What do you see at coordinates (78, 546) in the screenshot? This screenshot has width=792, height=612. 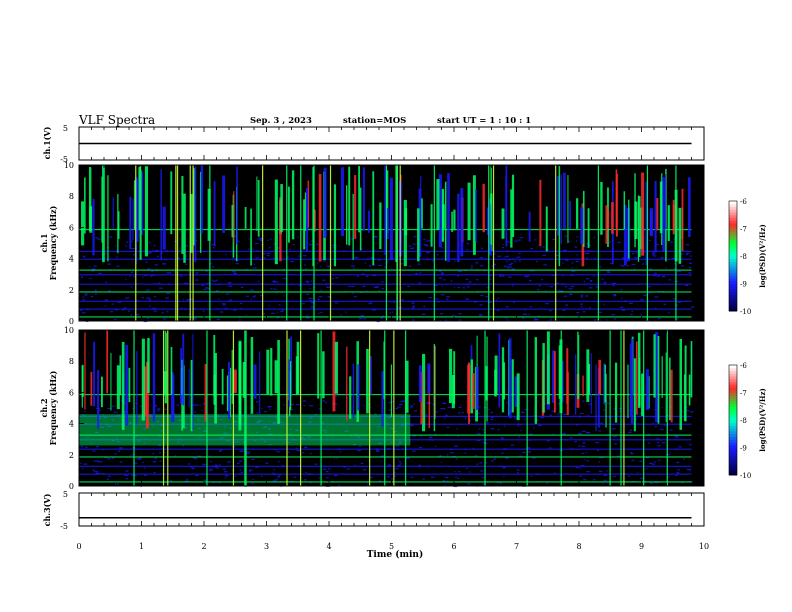 I see `x-tick-label: 0` at bounding box center [78, 546].